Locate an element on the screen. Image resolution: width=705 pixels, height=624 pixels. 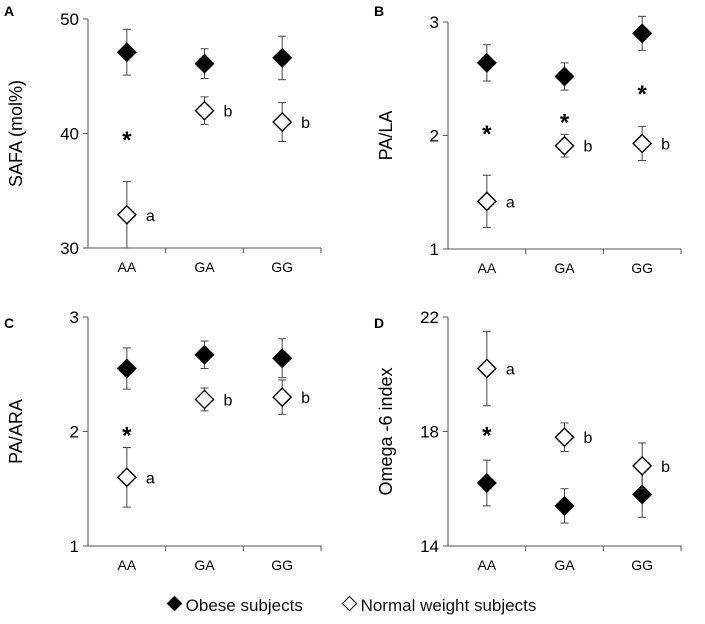
legend: Obese subjects Normal weight subjects is located at coordinates (352, 605).